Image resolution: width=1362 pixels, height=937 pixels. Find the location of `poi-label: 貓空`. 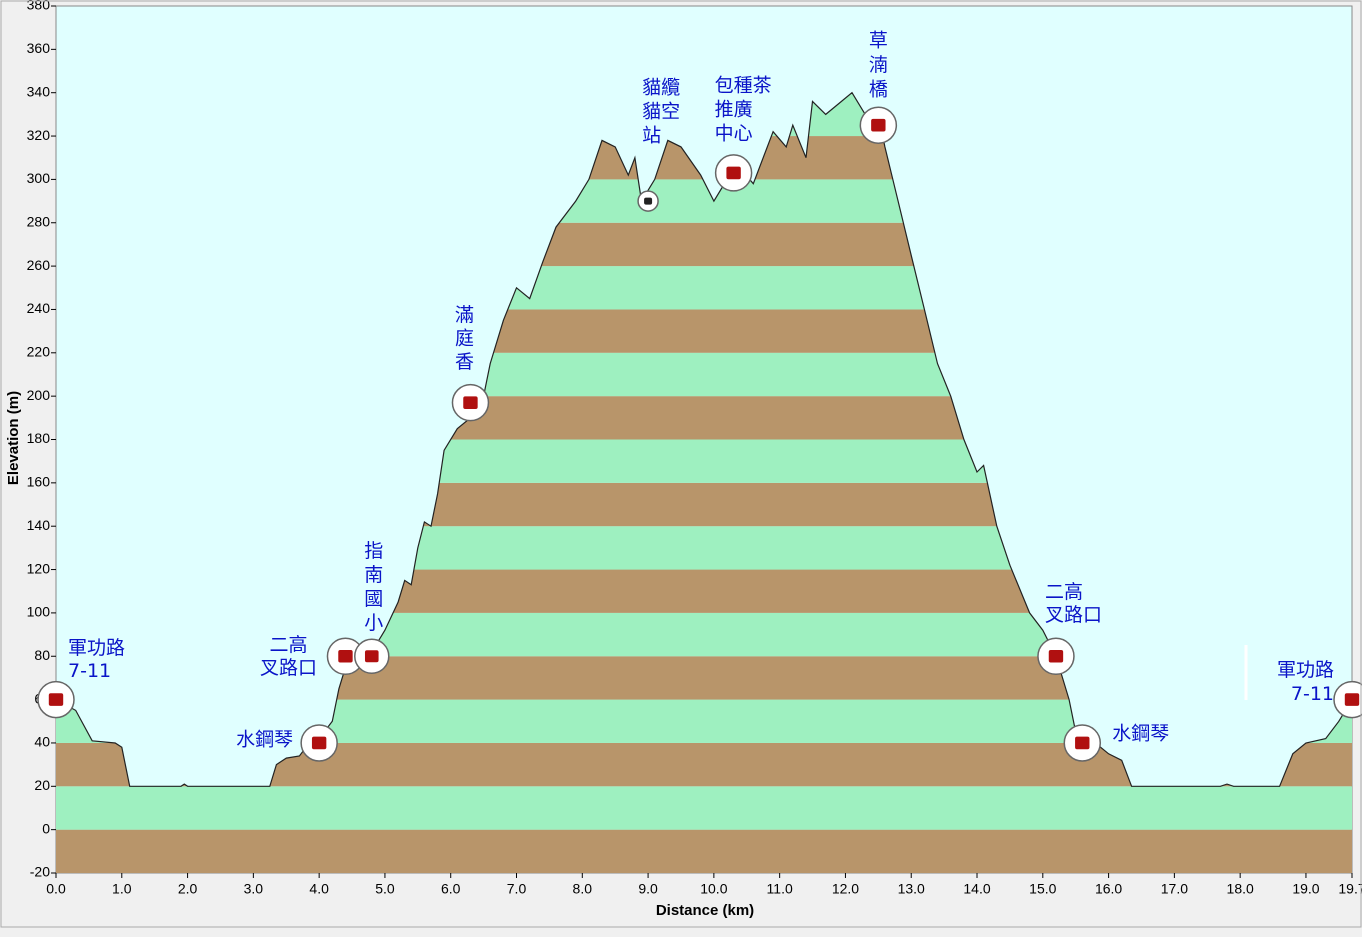

poi-label: 貓空 is located at coordinates (661, 112).